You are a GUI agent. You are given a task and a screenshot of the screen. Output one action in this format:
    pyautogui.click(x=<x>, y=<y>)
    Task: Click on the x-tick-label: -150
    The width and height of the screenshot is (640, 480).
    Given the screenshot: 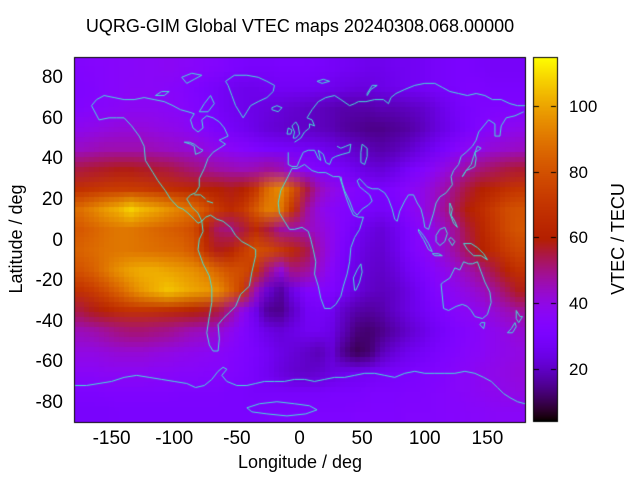 What is the action you would take?
    pyautogui.click(x=111, y=438)
    